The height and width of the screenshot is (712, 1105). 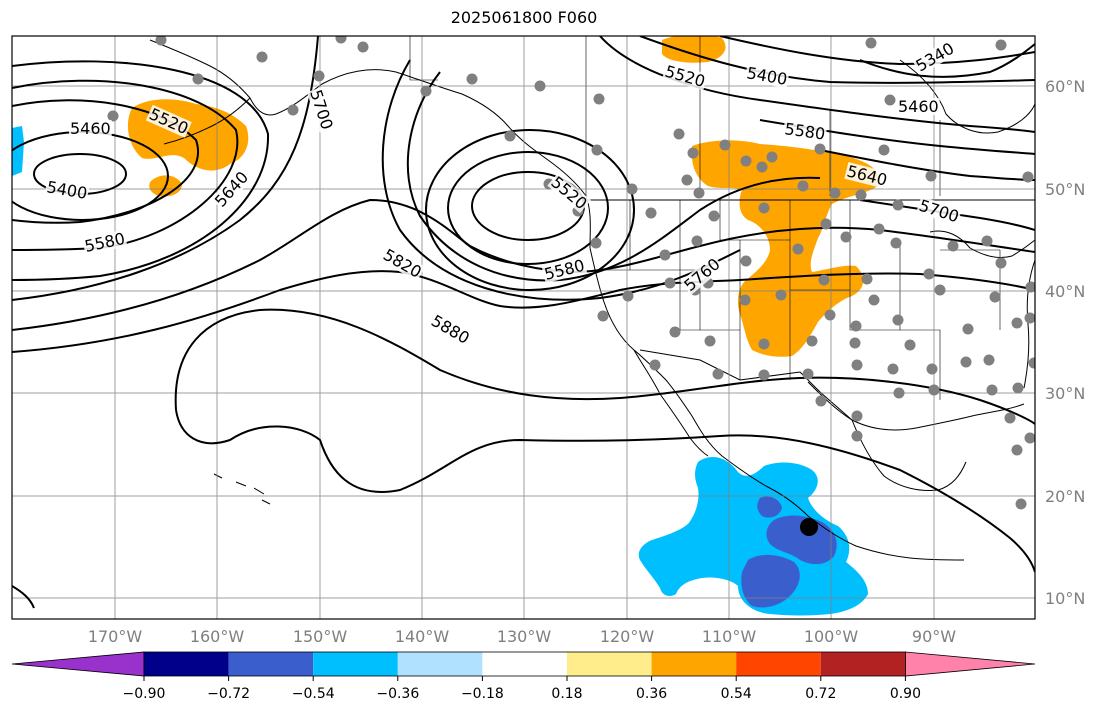 What do you see at coordinates (115, 636) in the screenshot?
I see `lon-label: 170°W` at bounding box center [115, 636].